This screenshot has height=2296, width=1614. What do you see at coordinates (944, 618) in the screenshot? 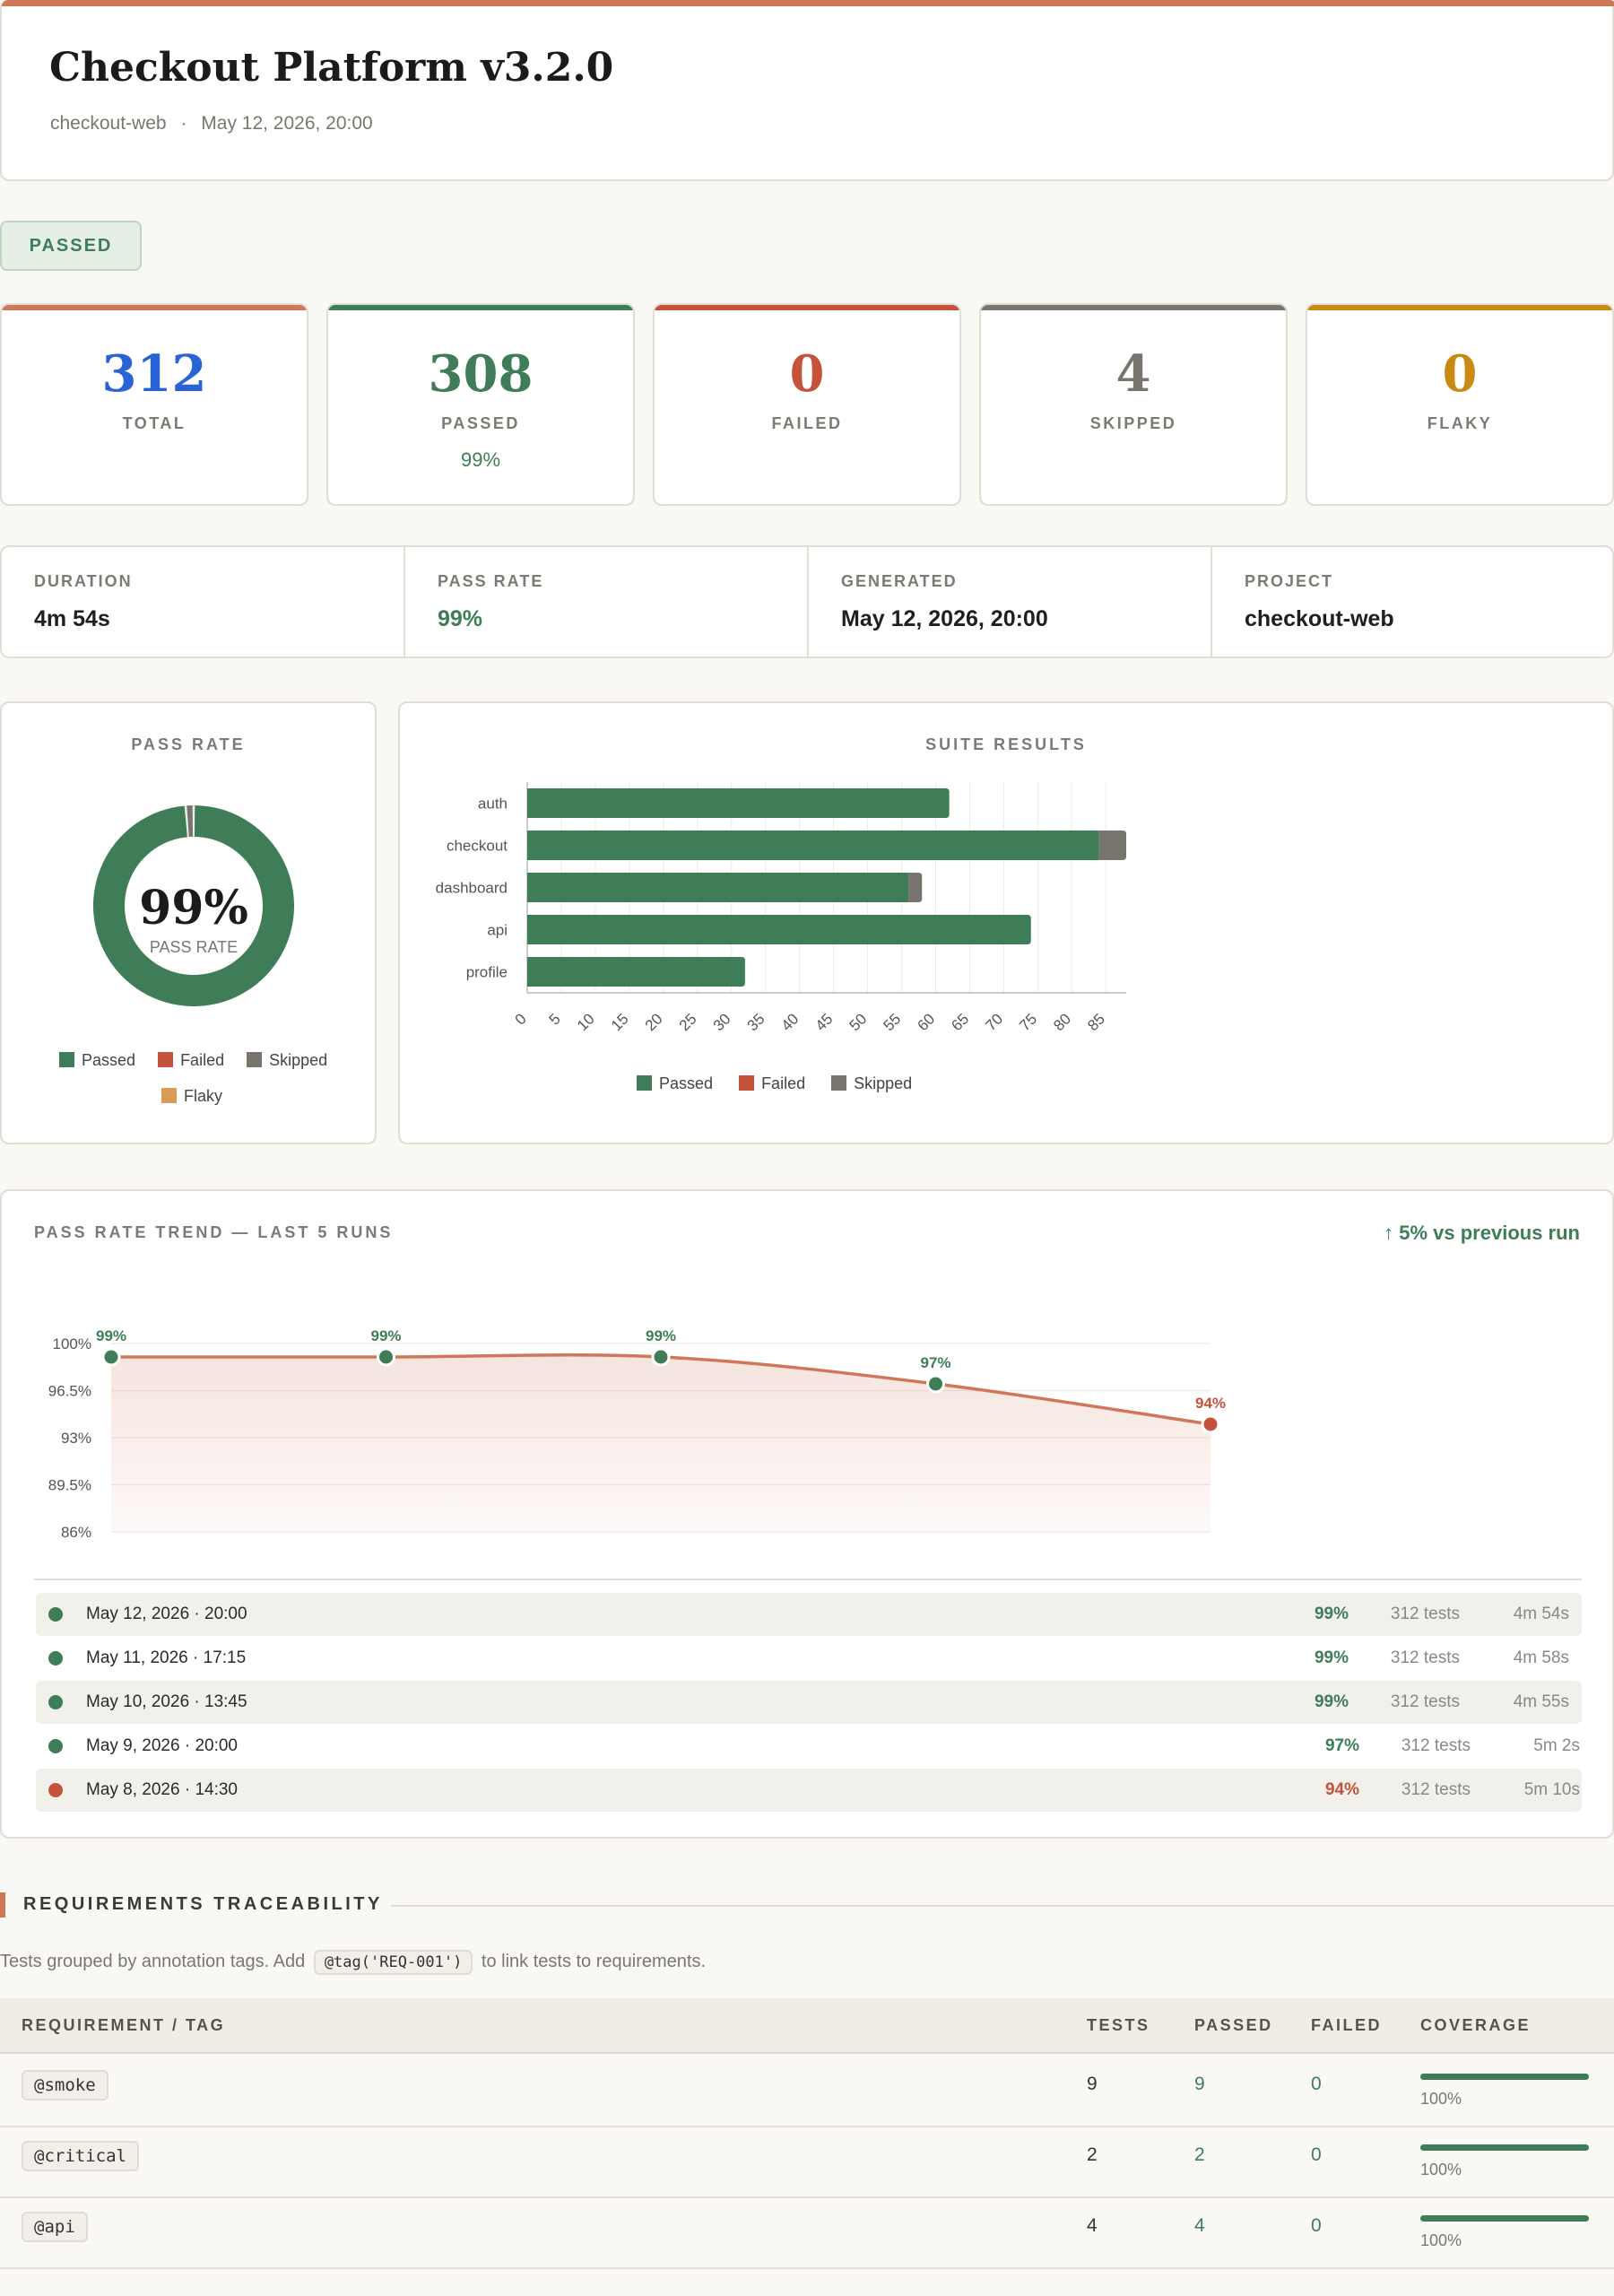
I see `meta-value: May 12, 2026, 20:00` at bounding box center [944, 618].